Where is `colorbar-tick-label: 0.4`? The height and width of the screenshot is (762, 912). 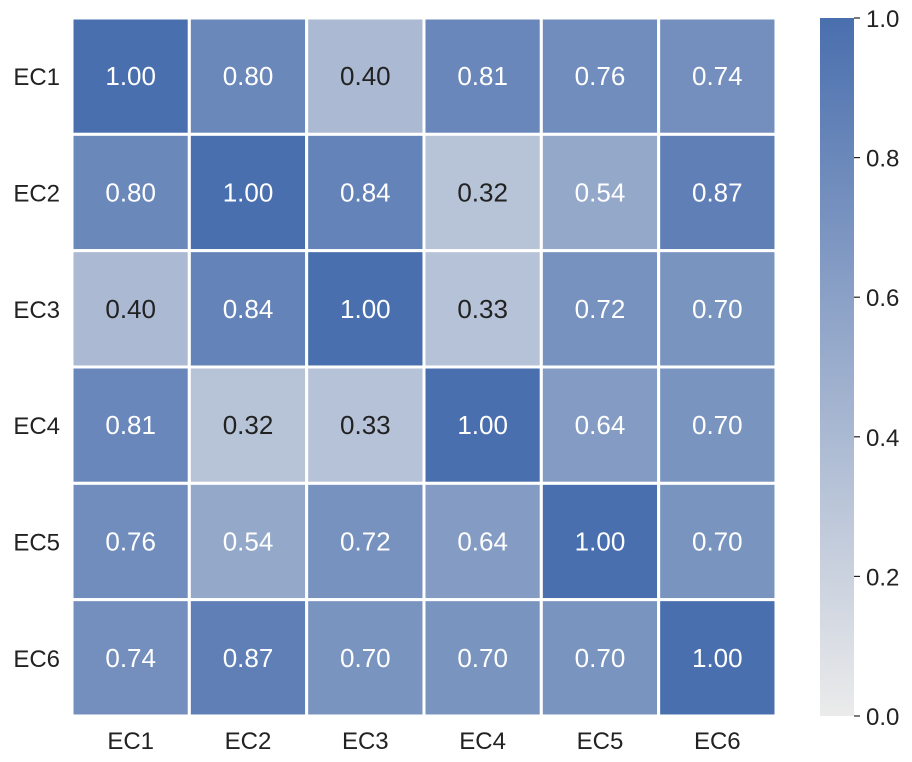 colorbar-tick-label: 0.4 is located at coordinates (882, 438).